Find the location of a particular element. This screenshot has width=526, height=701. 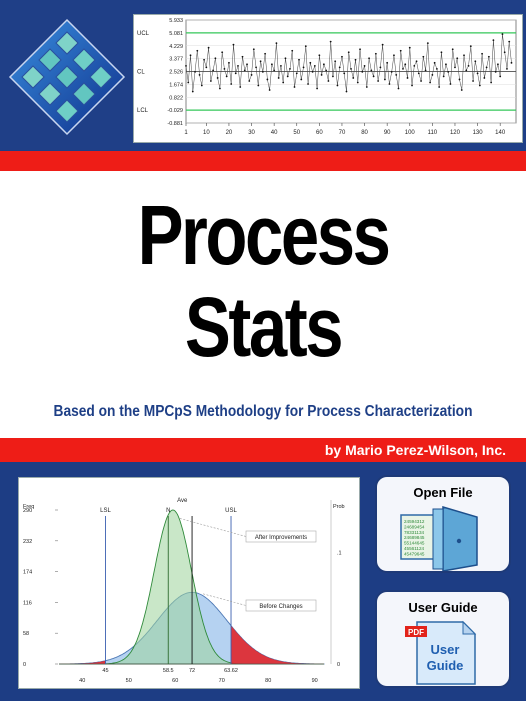

app-title-line2: Stats is located at coordinates (264, 327).